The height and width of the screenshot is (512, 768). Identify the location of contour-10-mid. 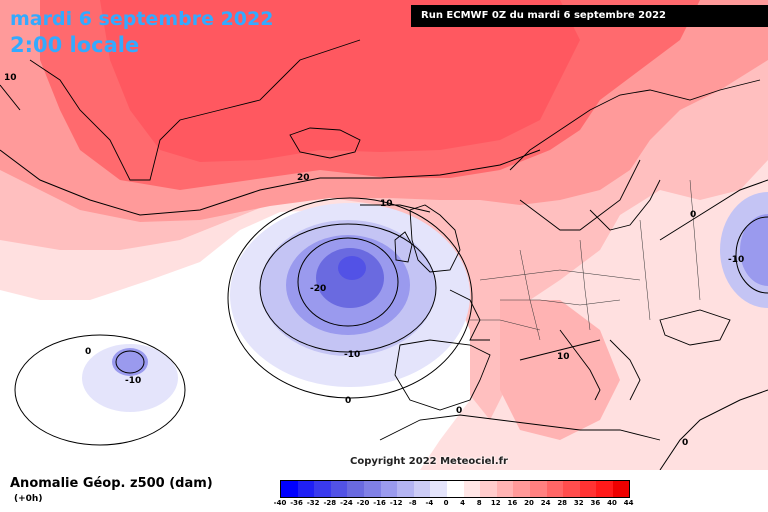
(395, 208).